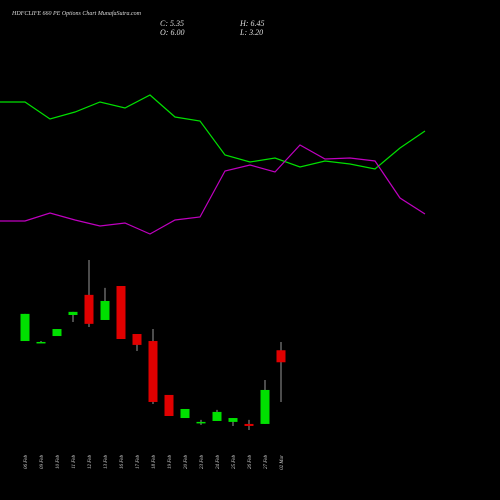 The width and height of the screenshot is (500, 500). What do you see at coordinates (266, 462) in the screenshot?
I see `x-tick-label: 27 Feb` at bounding box center [266, 462].